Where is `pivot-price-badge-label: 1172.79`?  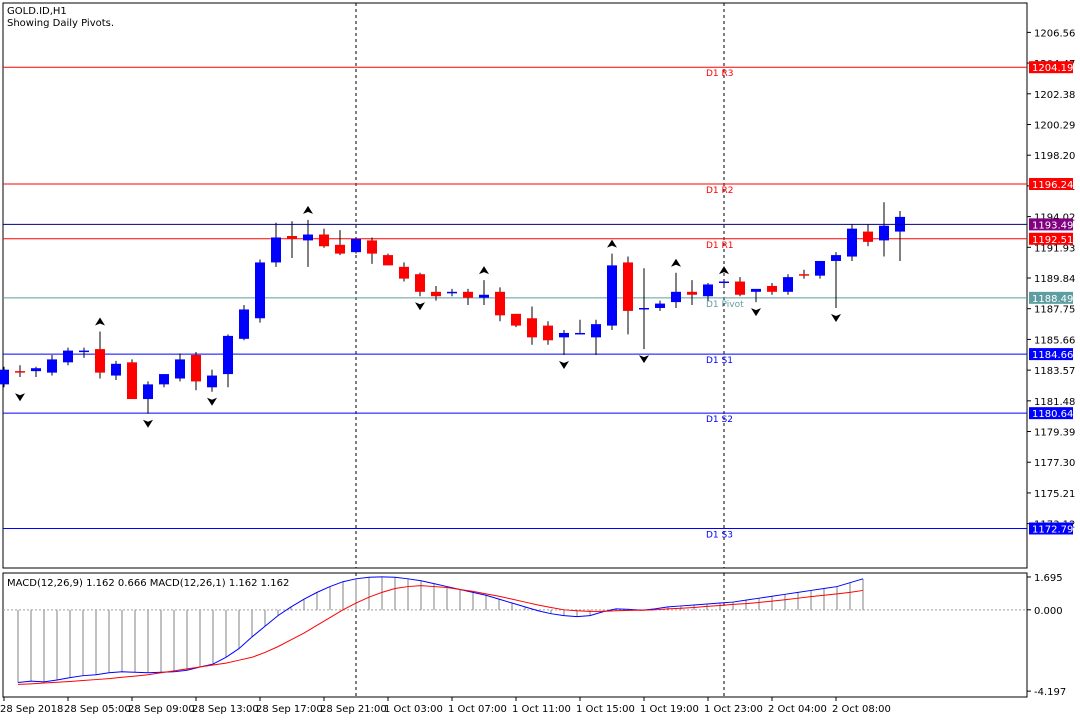 pivot-price-badge-label: 1172.79 is located at coordinates (1052, 529).